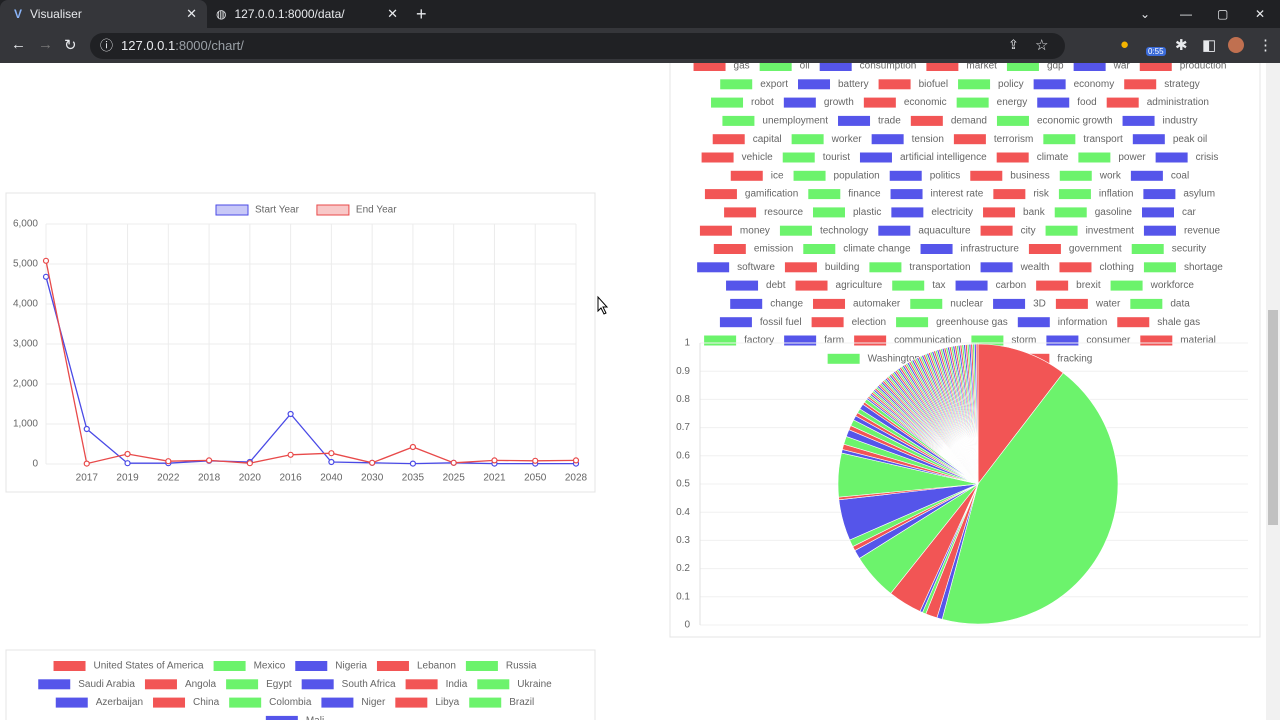 The height and width of the screenshot is (720, 1280). What do you see at coordinates (1125, 44) in the screenshot?
I see `extension: ●` at bounding box center [1125, 44].